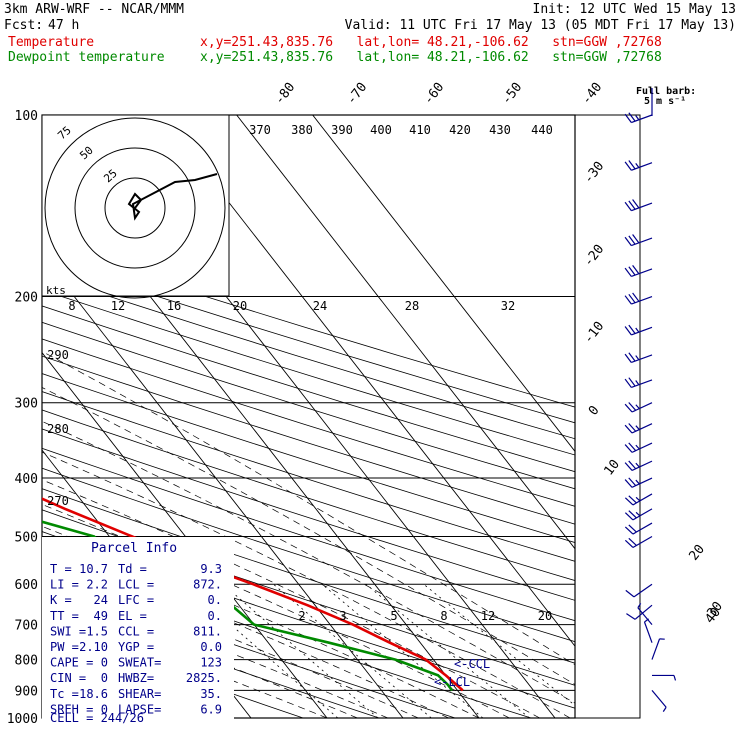 Image resolution: width=740 pixels, height=740 pixels. I want to click on hodograph-ring, so click(135, 208).